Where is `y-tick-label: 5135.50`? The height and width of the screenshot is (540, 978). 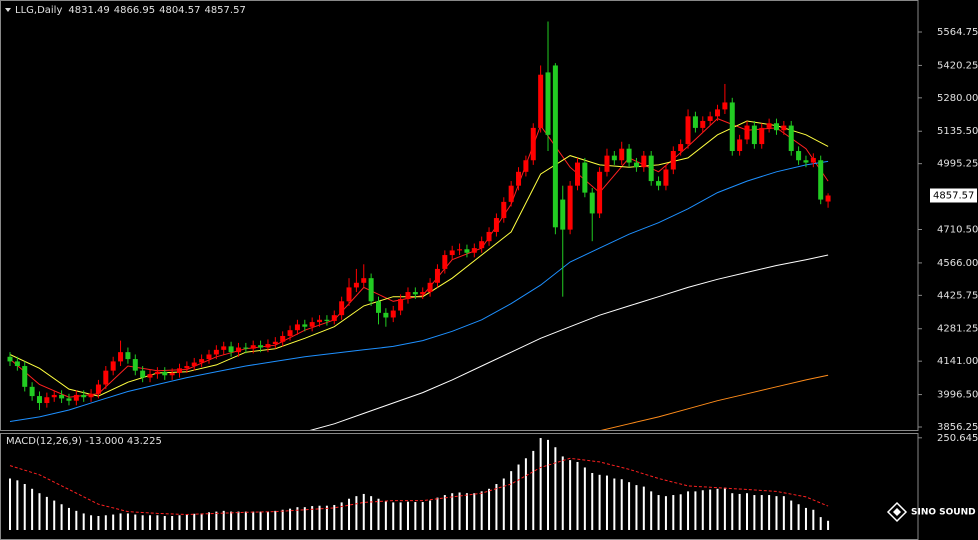
y-tick-label: 5135.50 is located at coordinates (957, 131).